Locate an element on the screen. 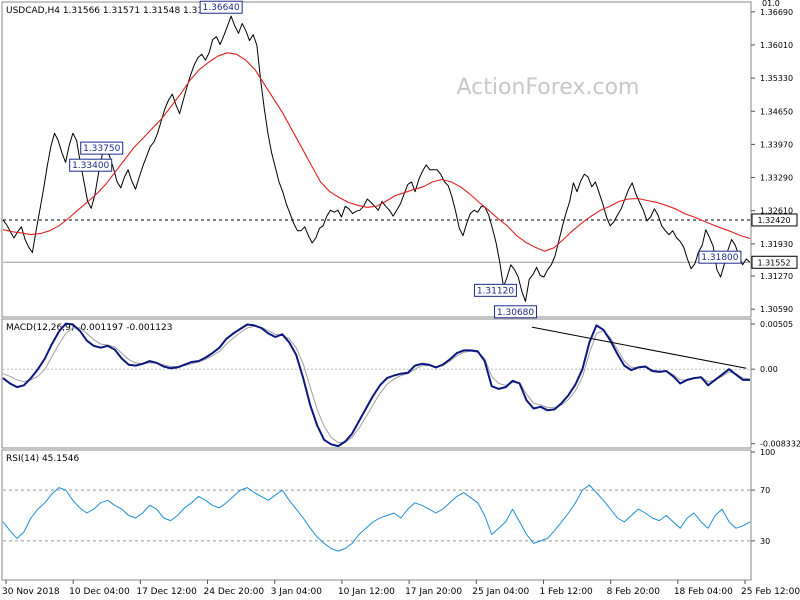  price-tick-label: 1.34650 is located at coordinates (776, 111).